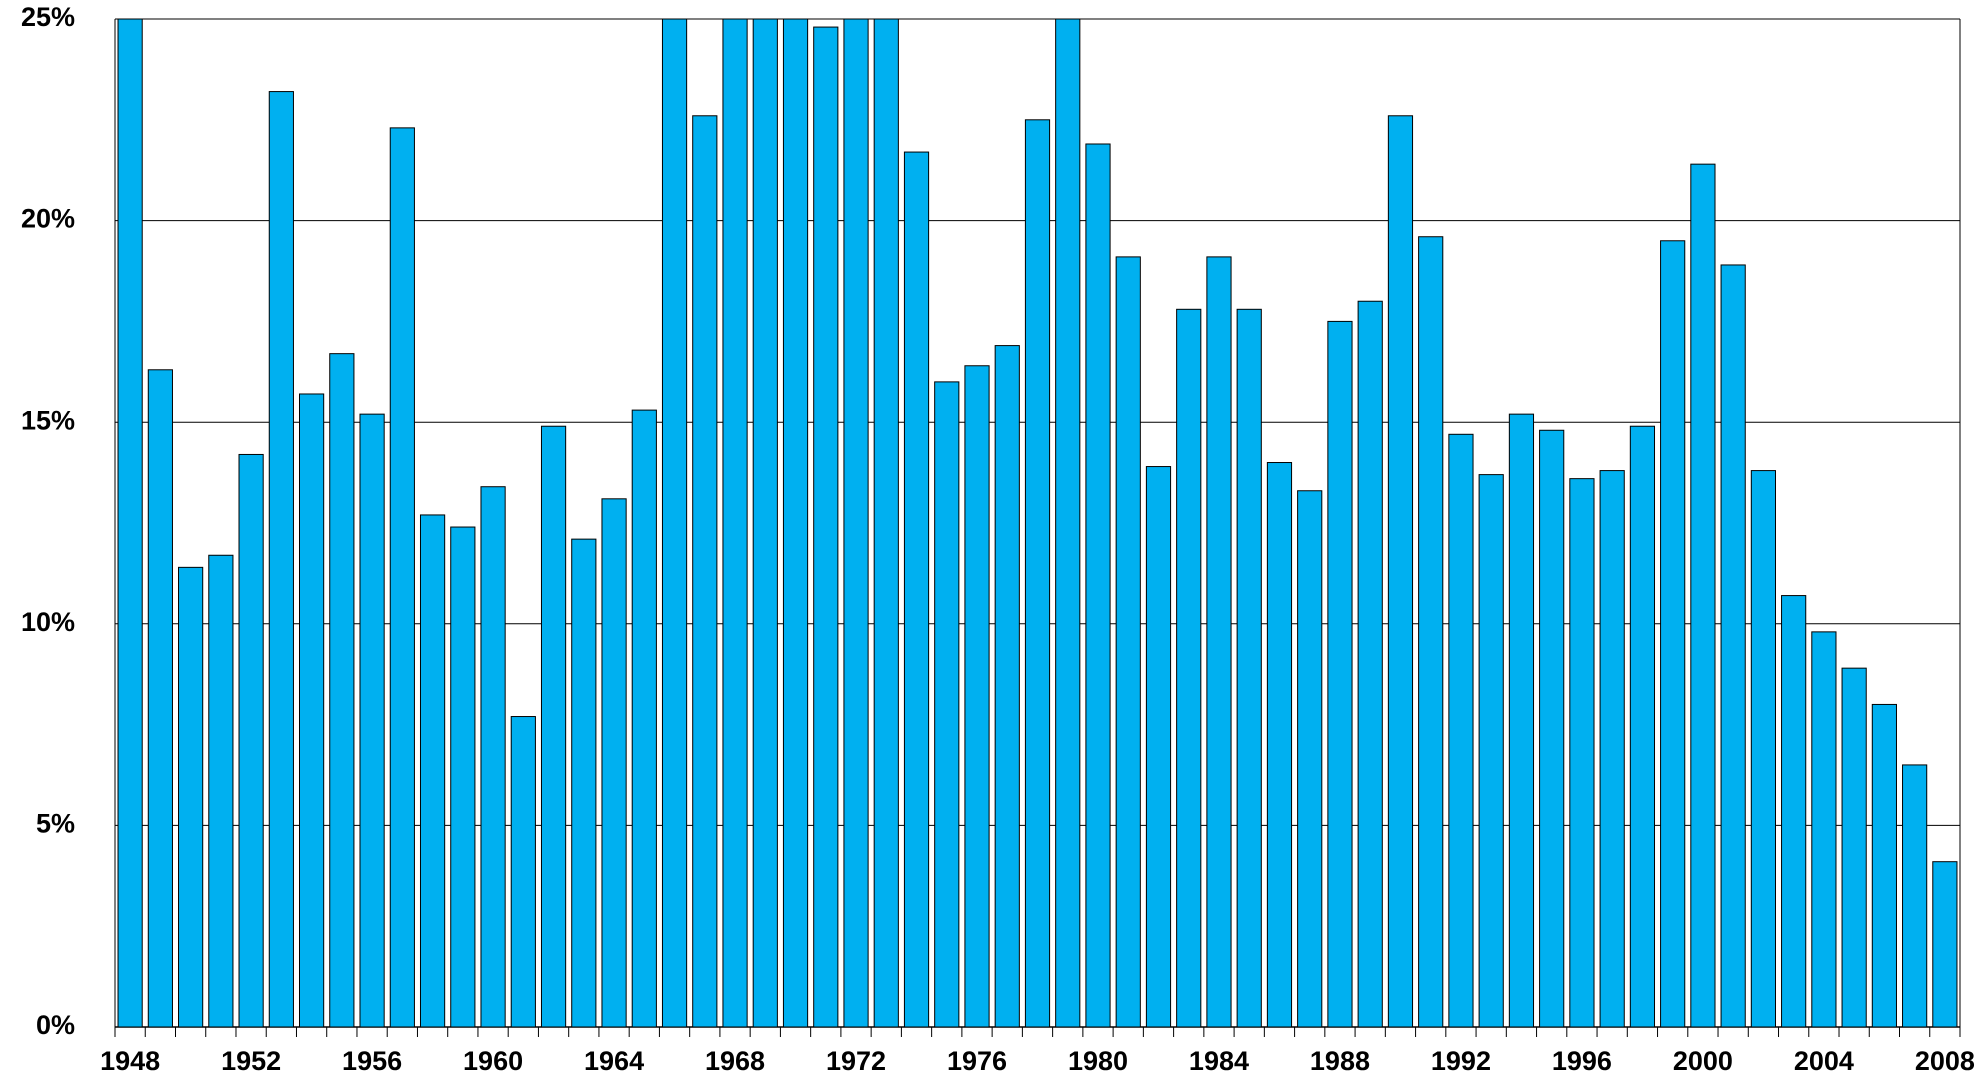 Image resolution: width=1982 pixels, height=1090 pixels. I want to click on x-tick-label: 2008, so click(1945, 1061).